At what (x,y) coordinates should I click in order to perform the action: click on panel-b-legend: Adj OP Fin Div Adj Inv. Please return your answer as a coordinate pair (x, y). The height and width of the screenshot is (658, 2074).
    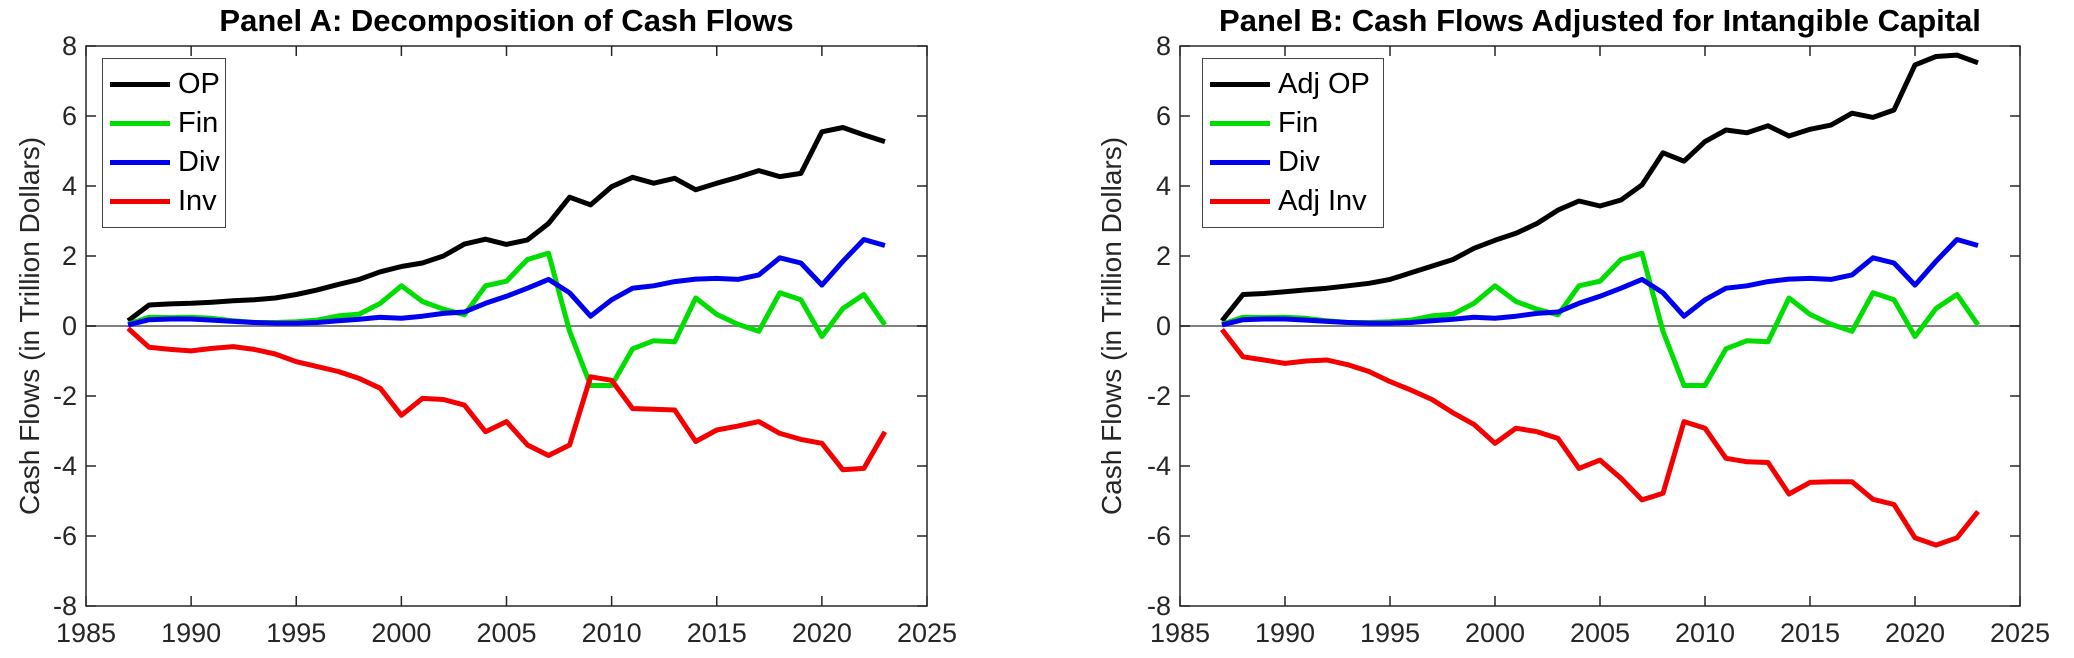
    Looking at the image, I should click on (1293, 143).